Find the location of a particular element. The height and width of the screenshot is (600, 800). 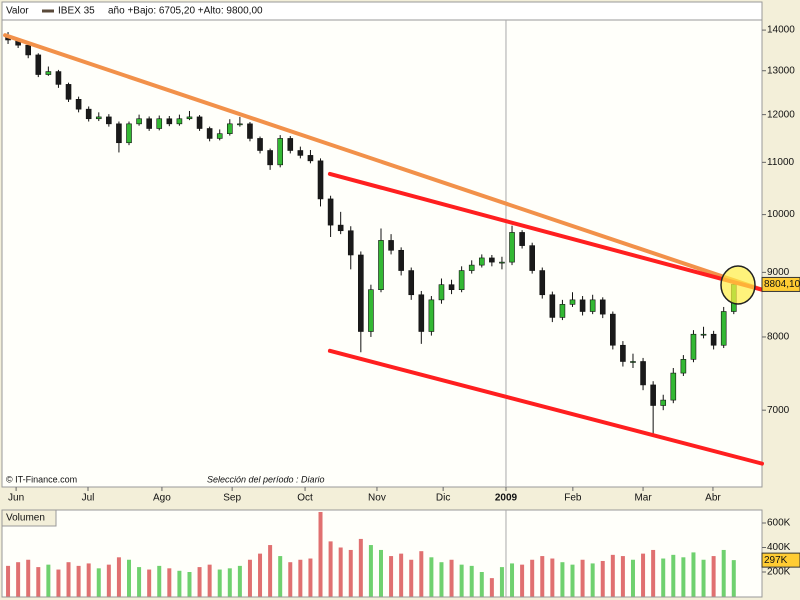

x-tick-label: Sep is located at coordinates (232, 498).